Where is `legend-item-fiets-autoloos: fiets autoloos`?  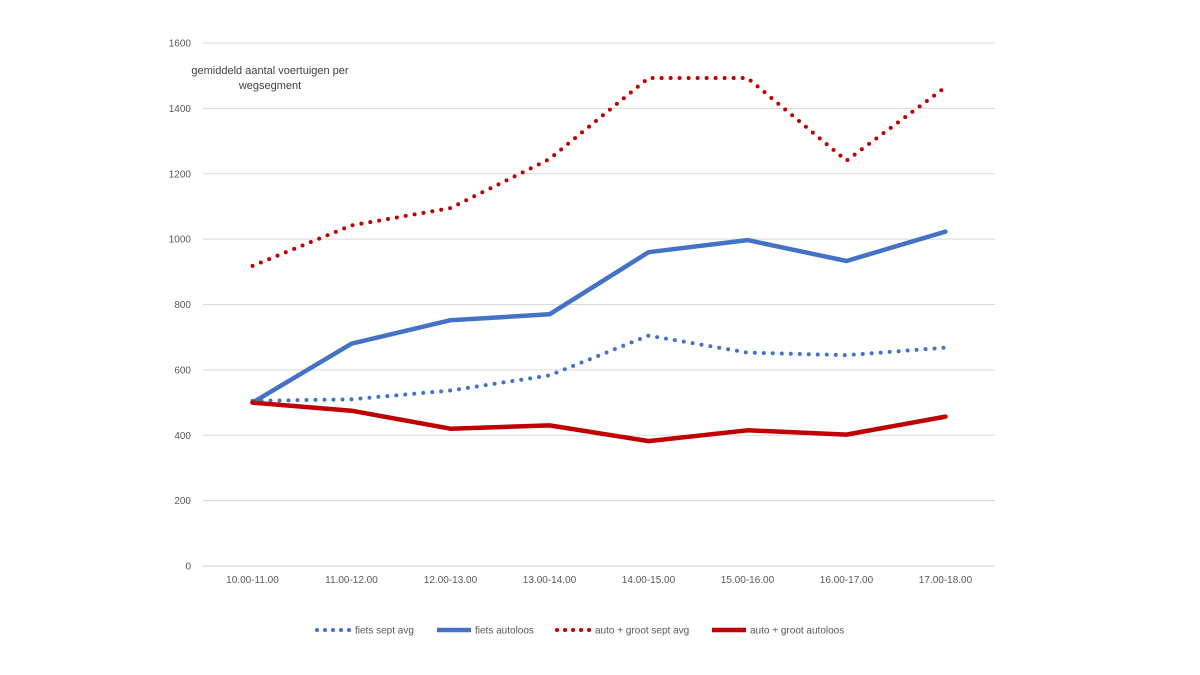
legend-item-fiets-autoloos: fiets autoloos is located at coordinates (485, 631).